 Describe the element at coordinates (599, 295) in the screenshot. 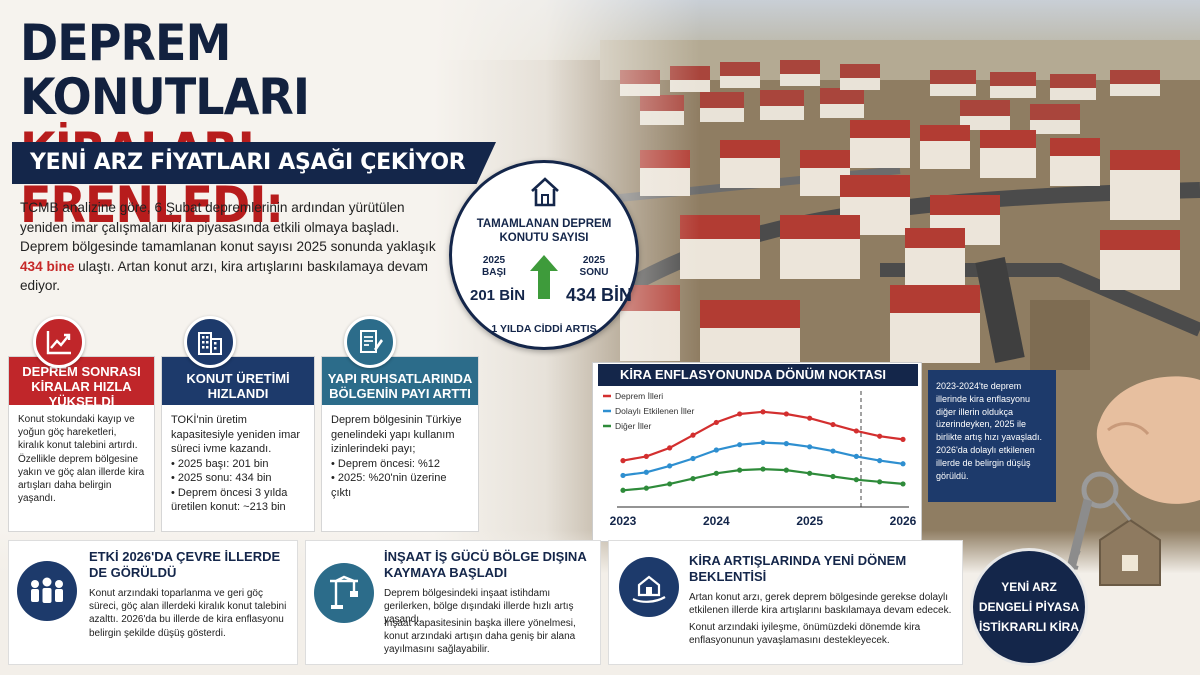

I see `circle-right-value: 434 BİN` at that location.